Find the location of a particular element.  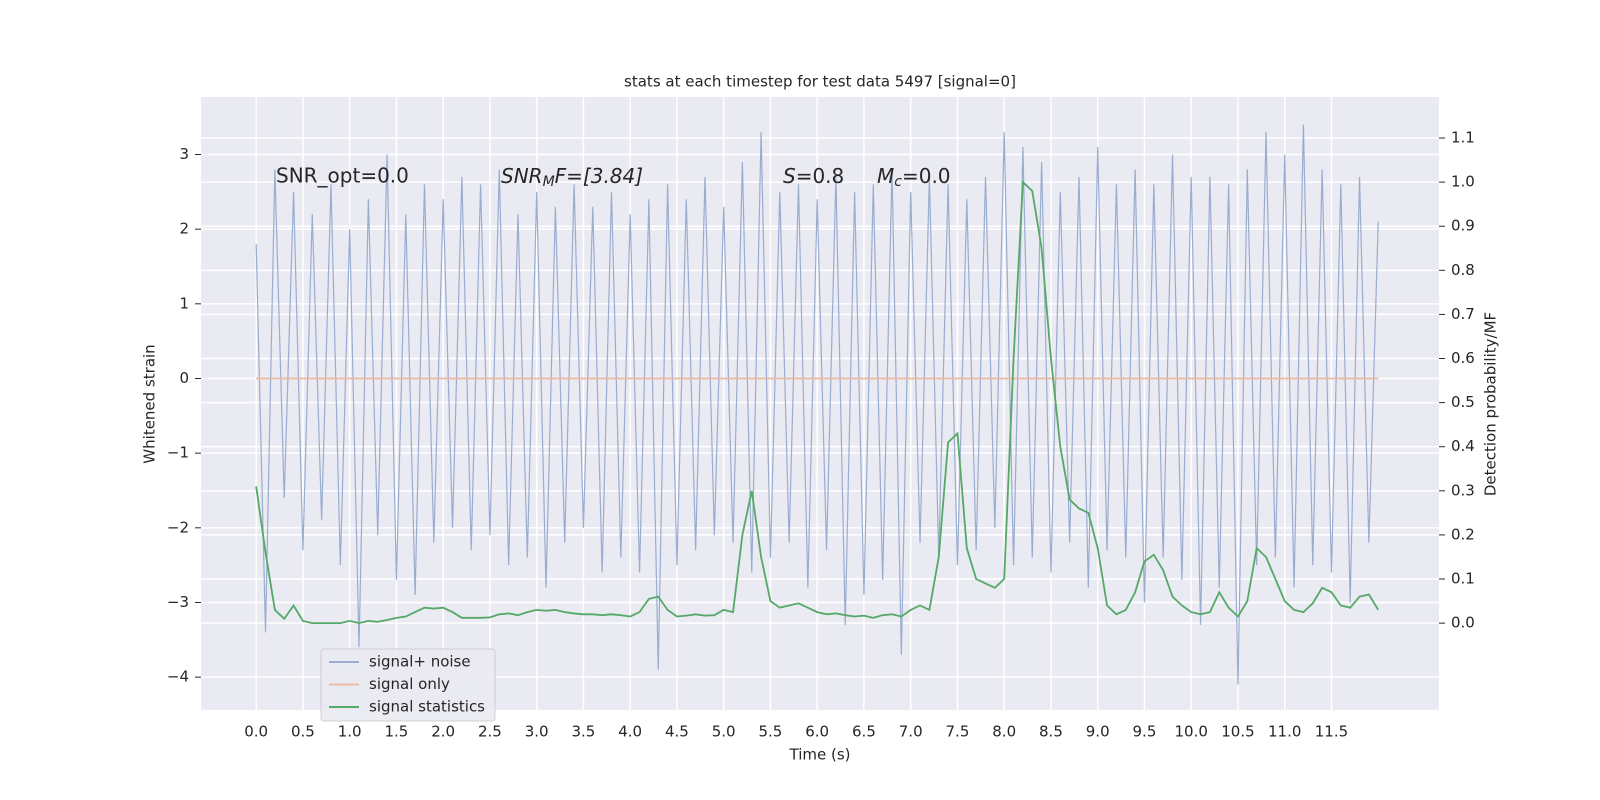

y-axis-label: Whitened strain is located at coordinates (150, 403).